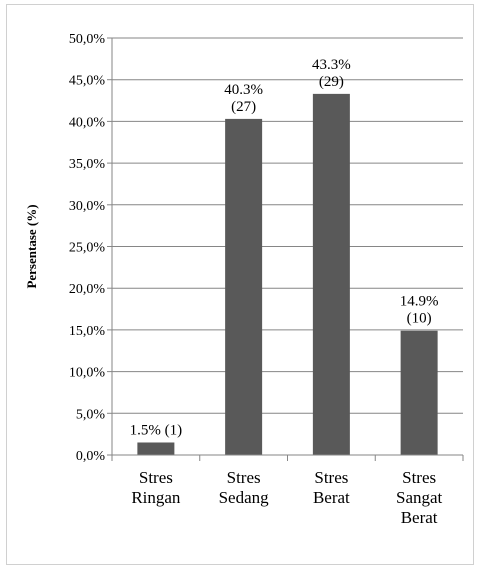 The height and width of the screenshot is (569, 481). I want to click on y-tick-label: 20,0%, so click(87, 289).